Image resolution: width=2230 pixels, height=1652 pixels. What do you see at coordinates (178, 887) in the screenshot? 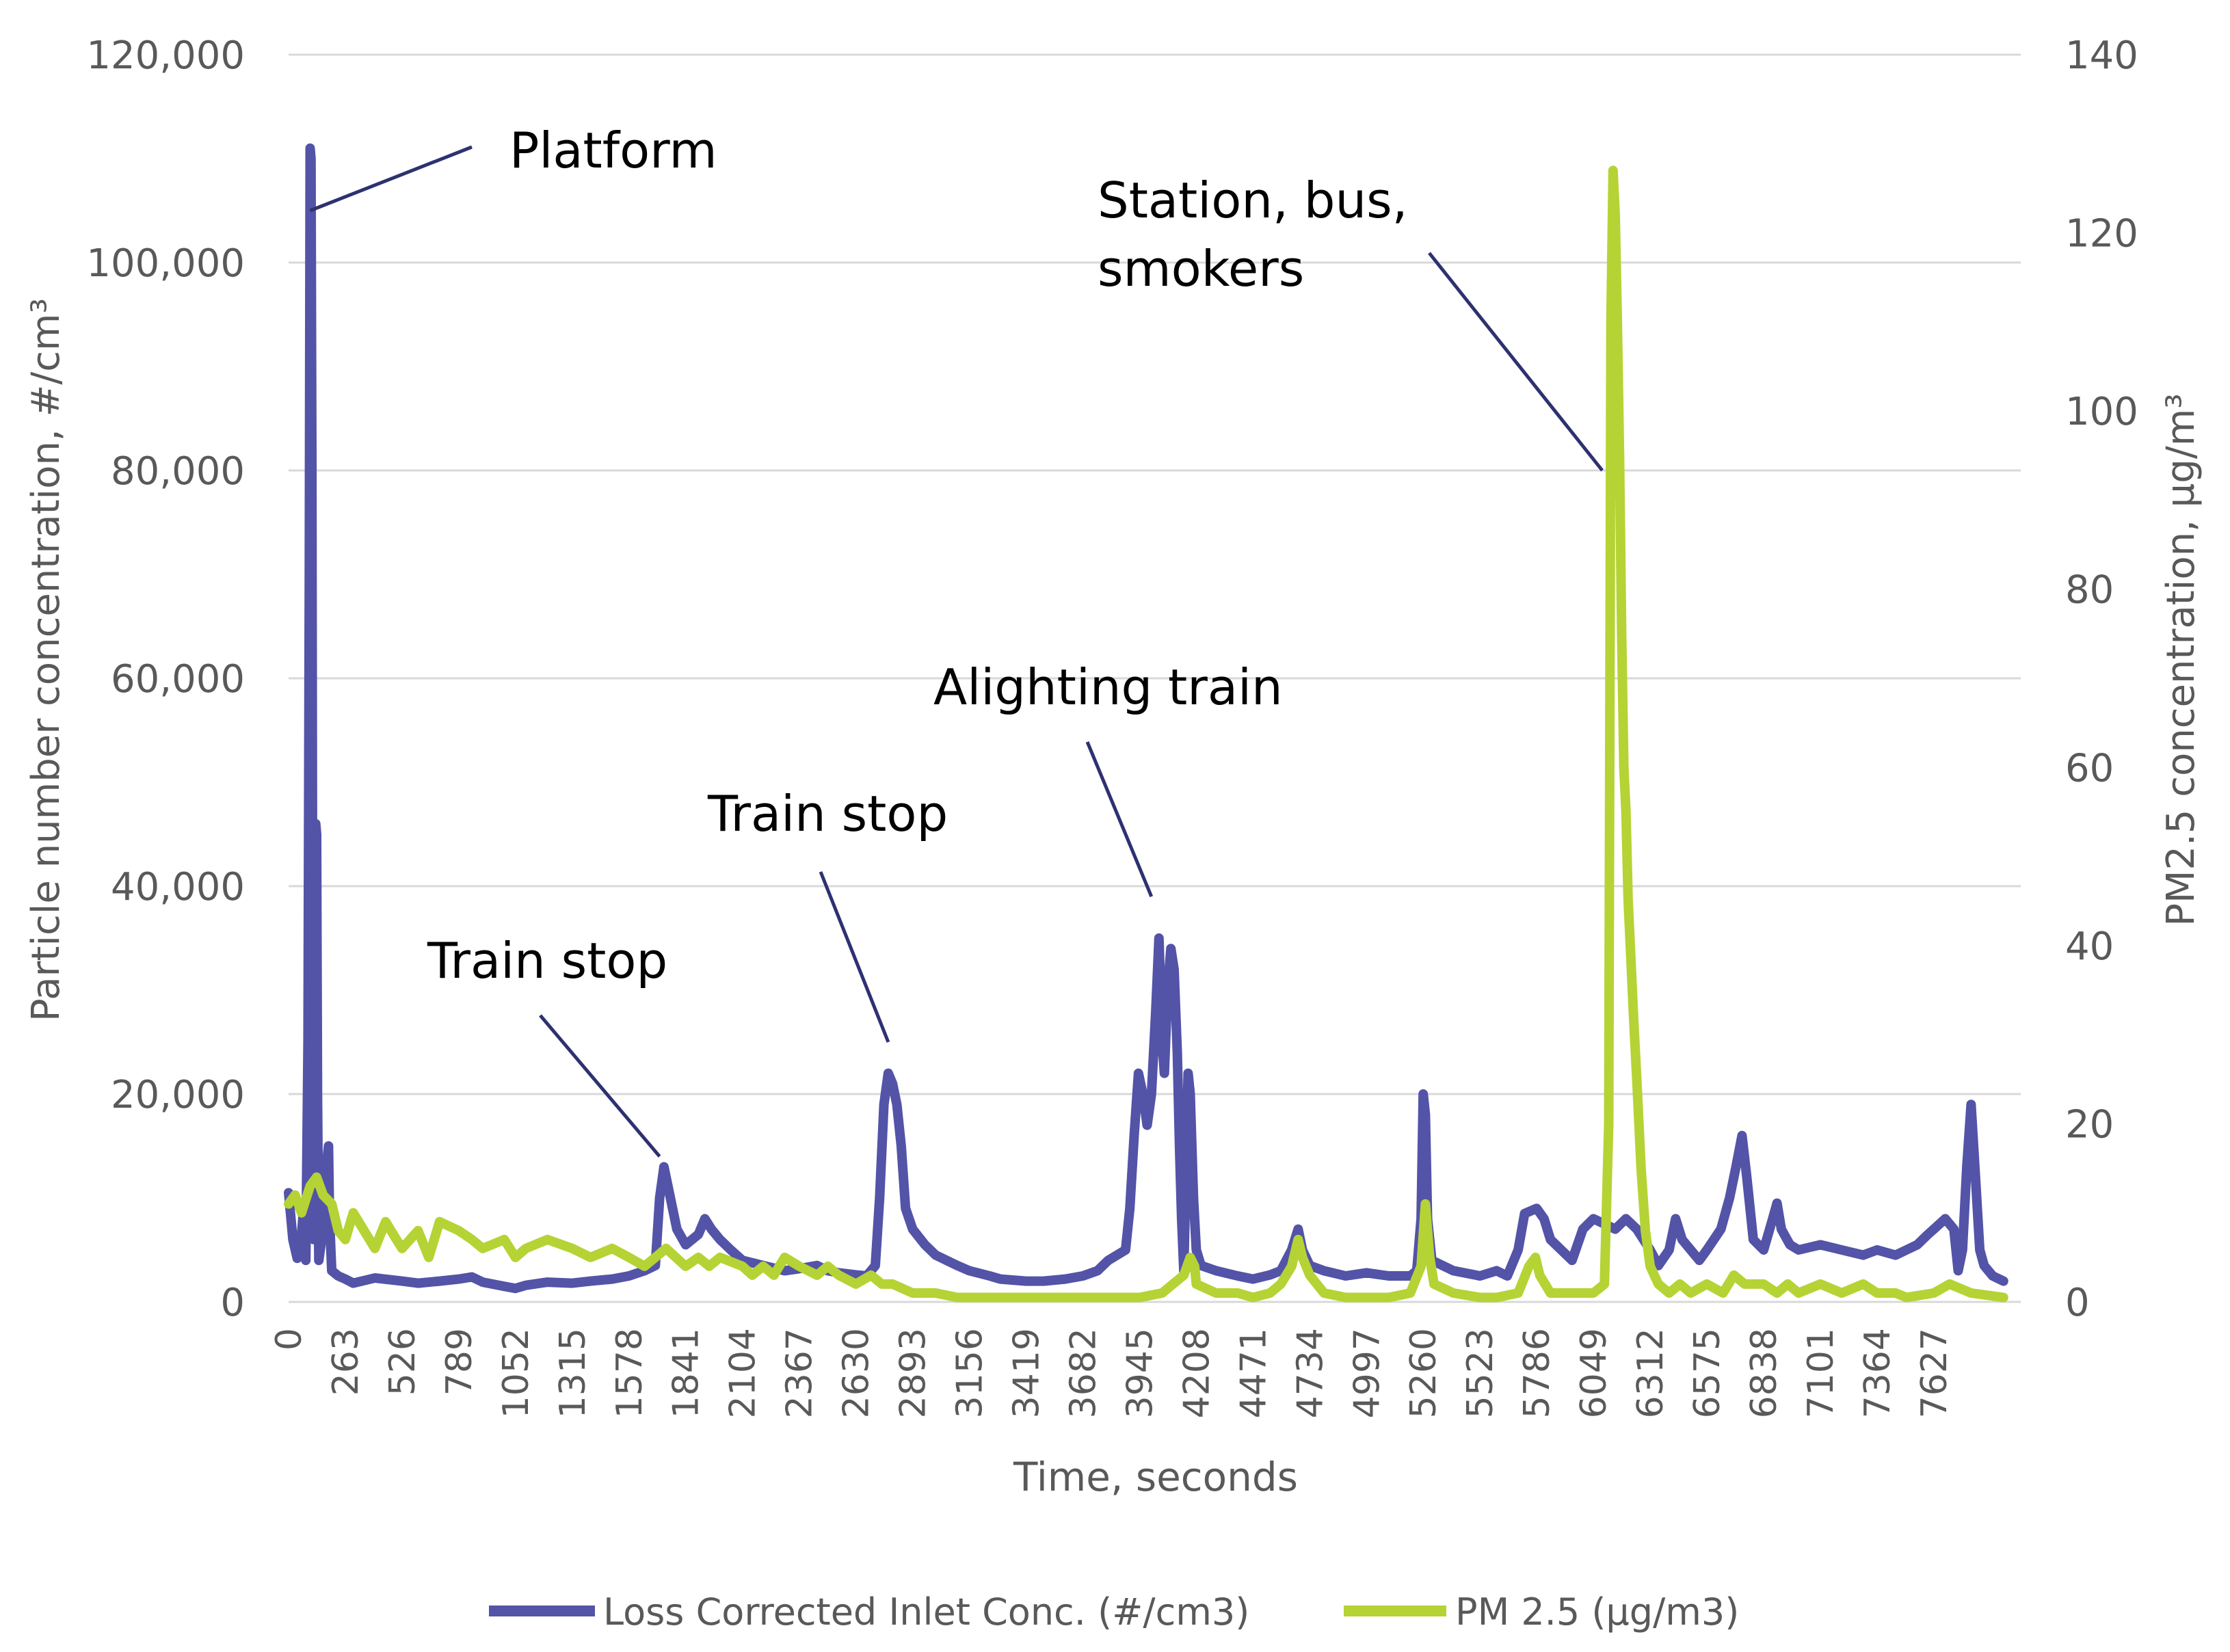
I see `y-left-tick-label: 40,000` at bounding box center [178, 887].